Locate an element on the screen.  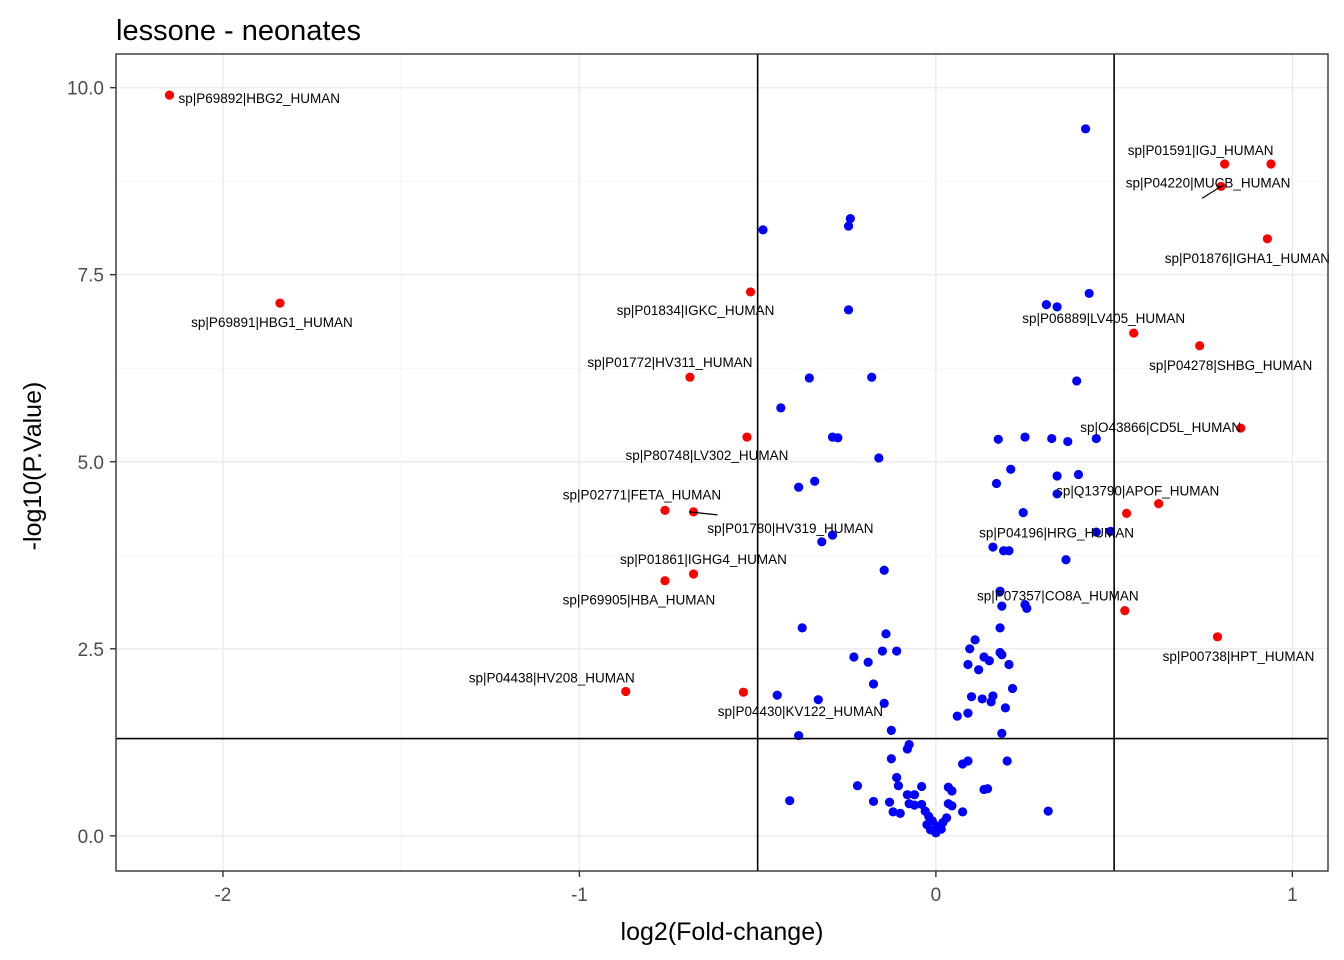
protein-label: sp|P06889|LV405_HUMAN is located at coordinates (1103, 318).